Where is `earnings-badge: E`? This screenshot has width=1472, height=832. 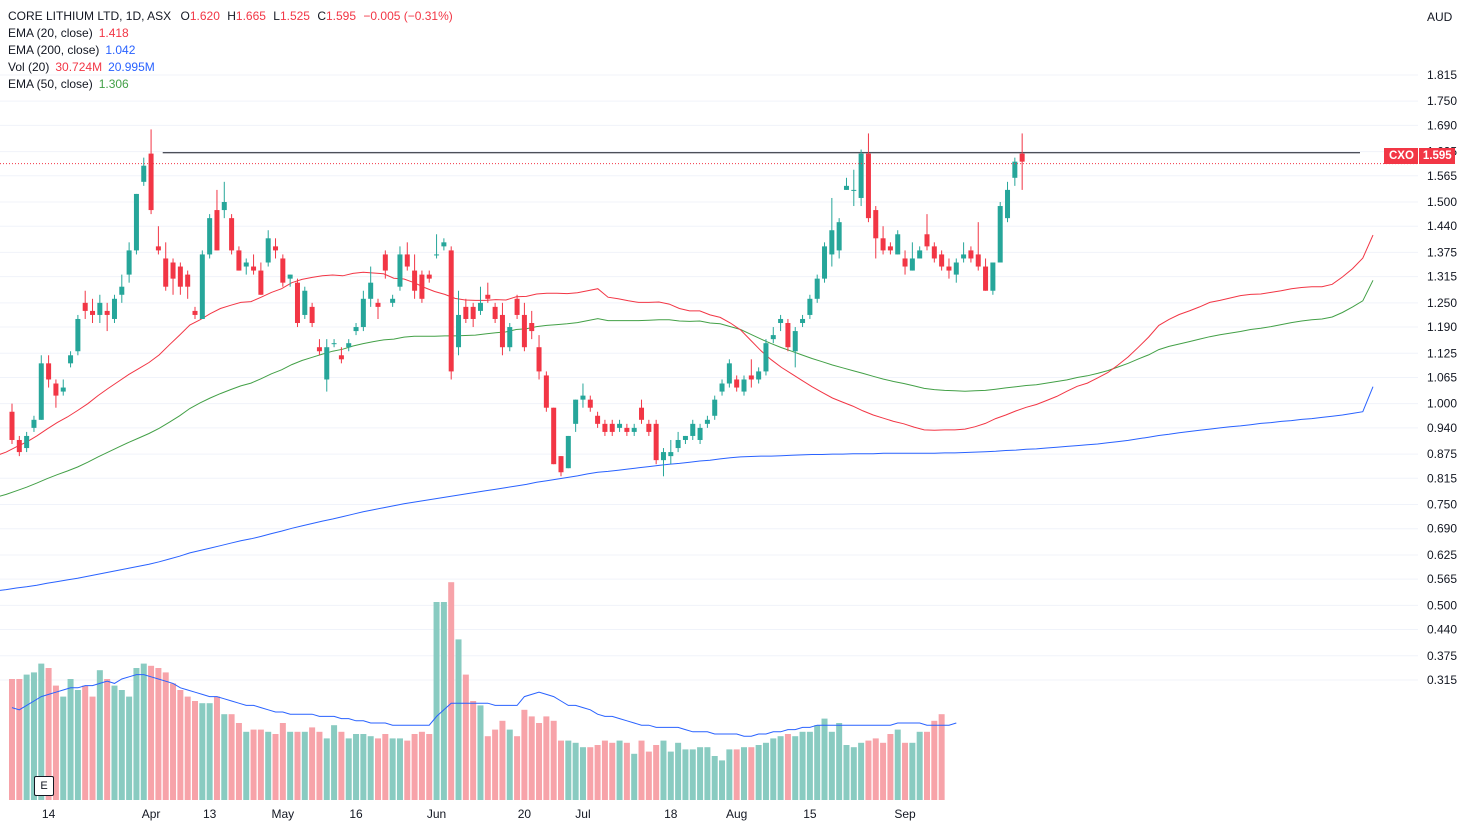
earnings-badge: E is located at coordinates (44, 786).